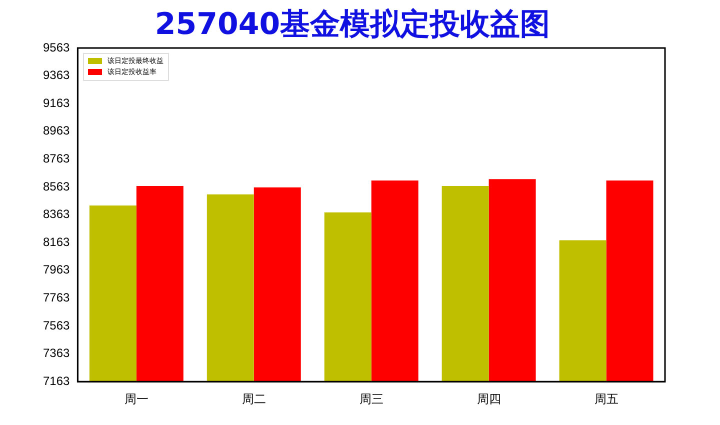  What do you see at coordinates (56, 269) in the screenshot?
I see `y-tick-label: 7963` at bounding box center [56, 269].